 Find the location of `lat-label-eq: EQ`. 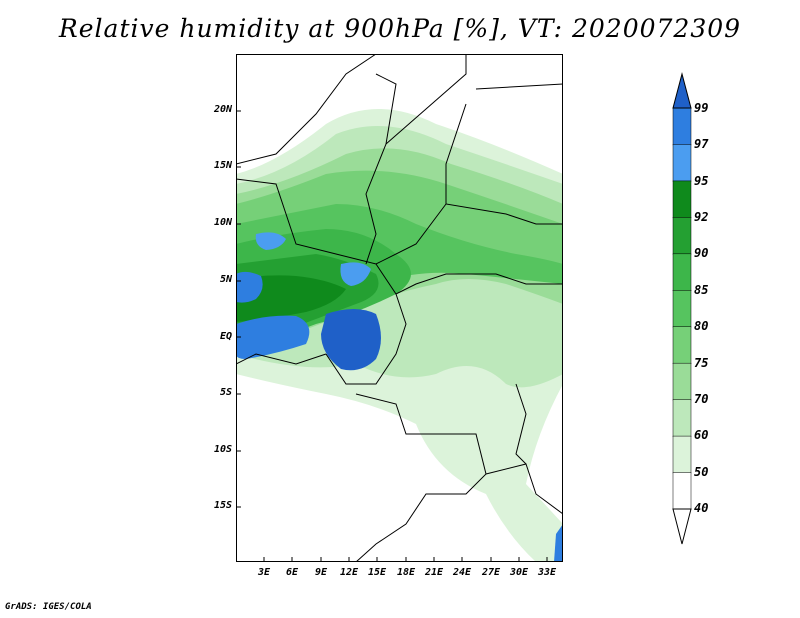

lat-label-eq: EQ is located at coordinates (225, 336).